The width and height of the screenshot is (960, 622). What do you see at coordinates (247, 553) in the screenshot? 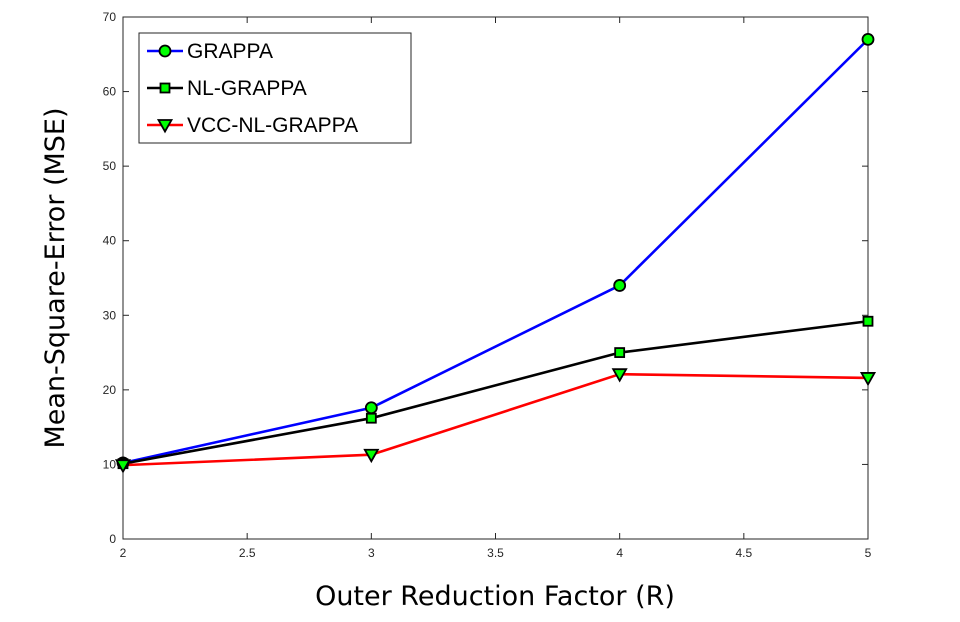
I see `x-tick-label: 2.5` at bounding box center [247, 553].